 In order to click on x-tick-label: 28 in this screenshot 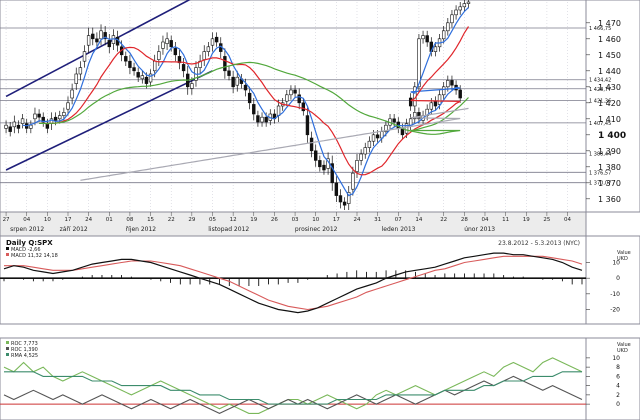, I will do `click(464, 220)`.